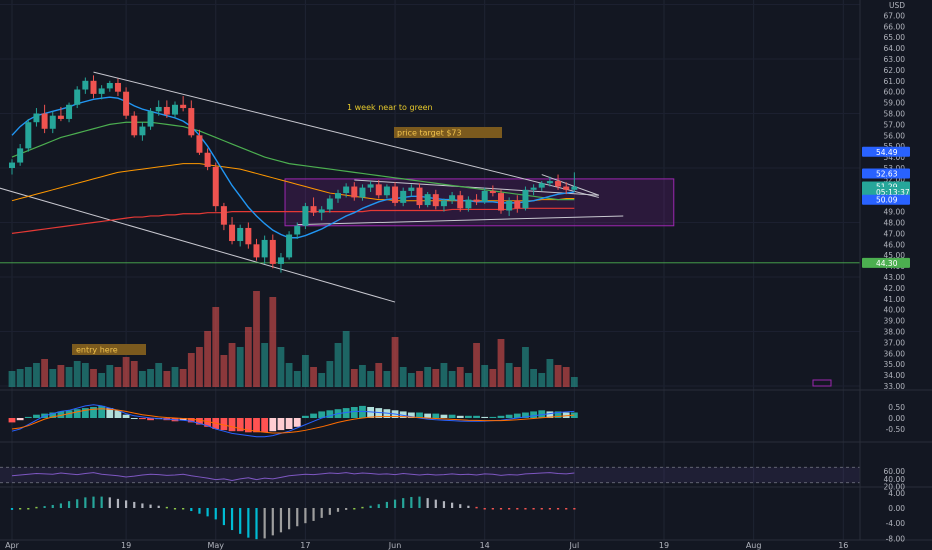  Describe the element at coordinates (395, 545) in the screenshot. I see `time-label-4: Jun` at that location.